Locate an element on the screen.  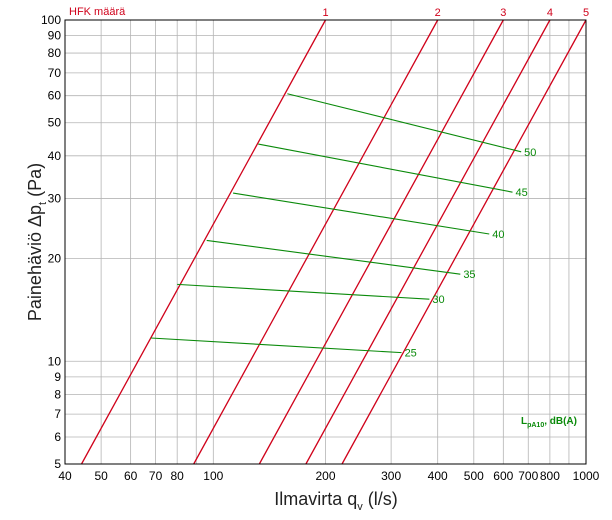
noise-line-label: 25 is located at coordinates (411, 354).